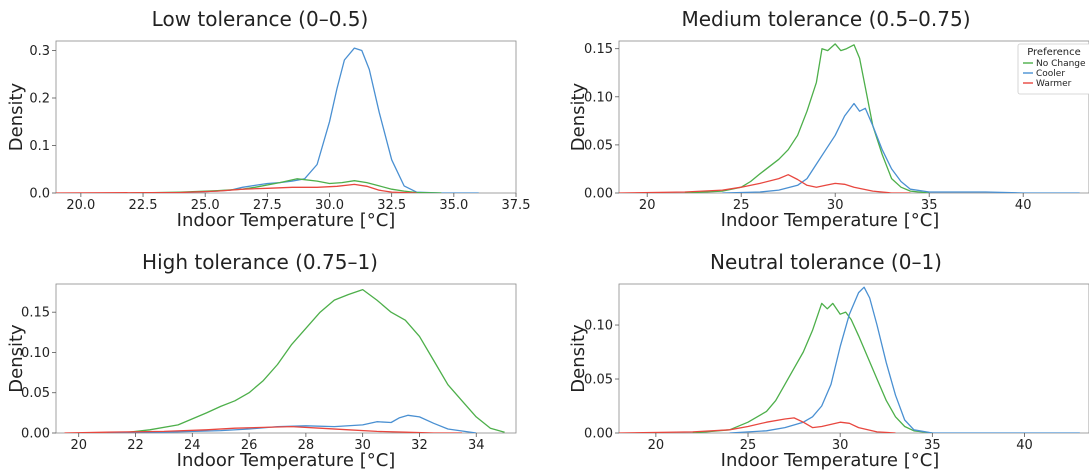  I want to click on legend-entry: Warmer, so click(1054, 84).